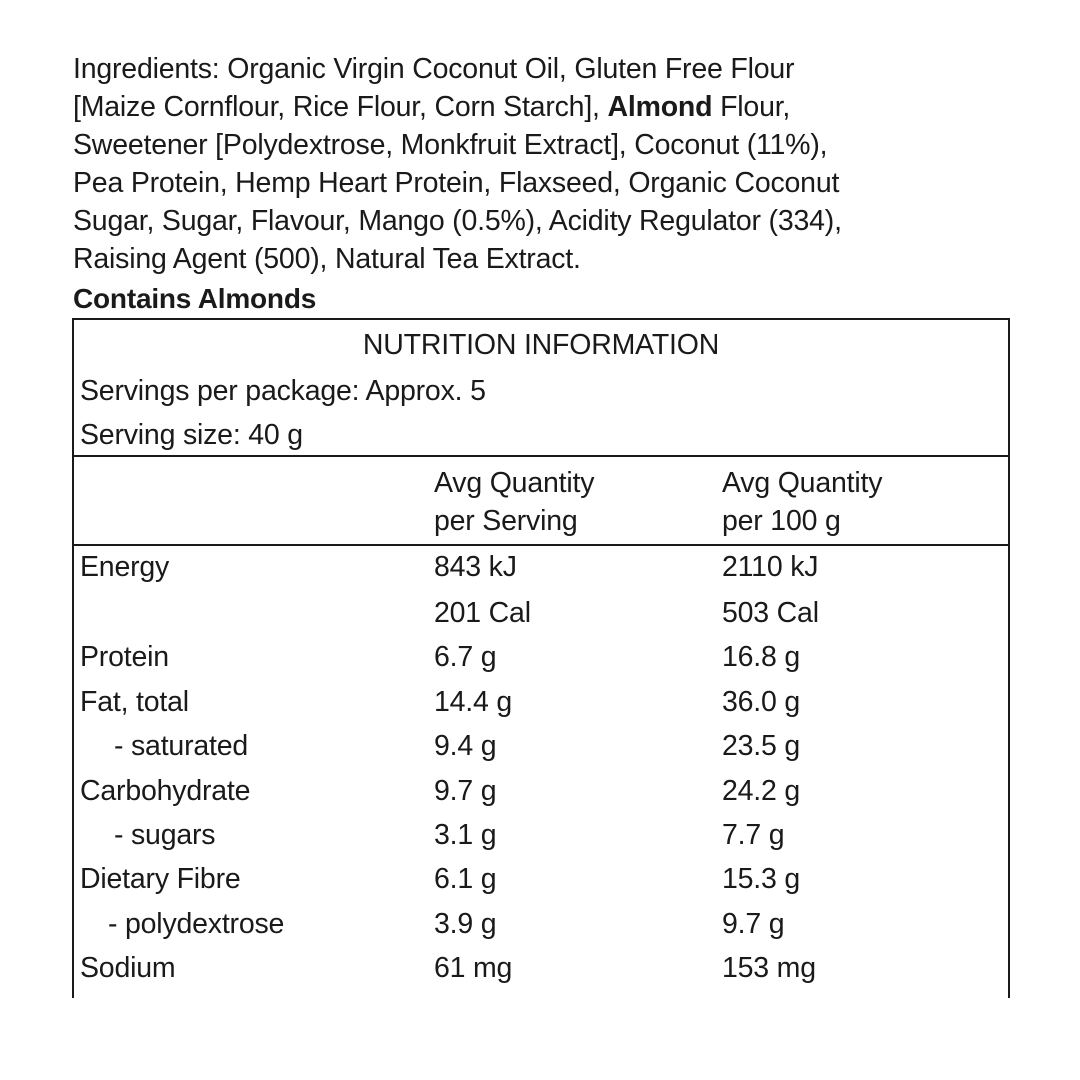 The width and height of the screenshot is (1080, 1080). I want to click on row-value-sugars-serving: 3.1 g, so click(465, 835).